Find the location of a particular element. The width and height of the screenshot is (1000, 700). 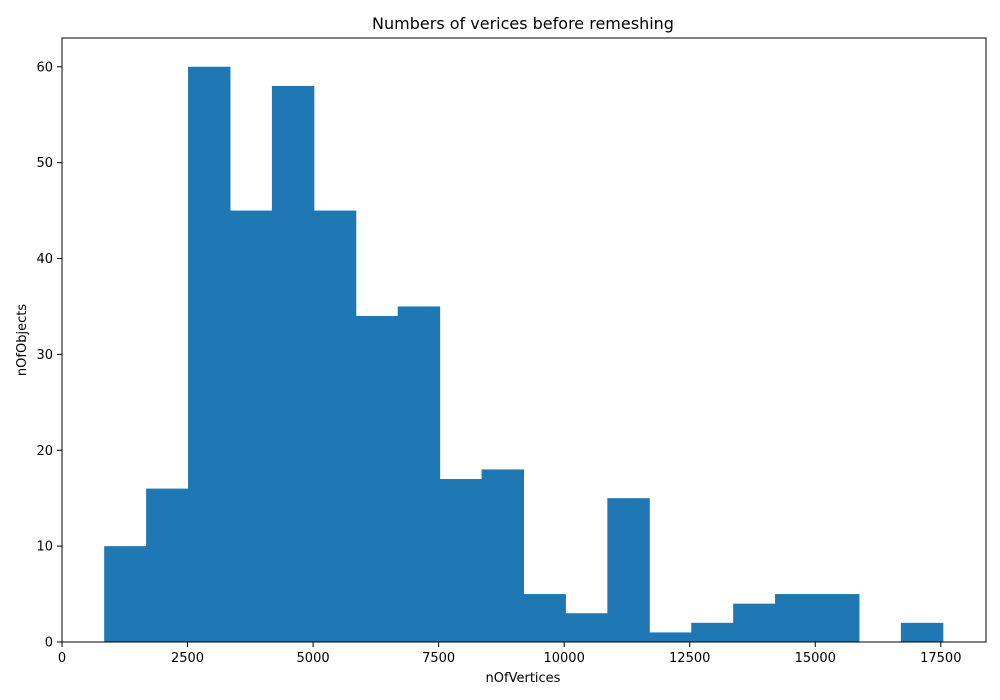

x-axis-ticks: 0 2500 5000 7500 10000 12500 15000 17500 is located at coordinates (509, 654).